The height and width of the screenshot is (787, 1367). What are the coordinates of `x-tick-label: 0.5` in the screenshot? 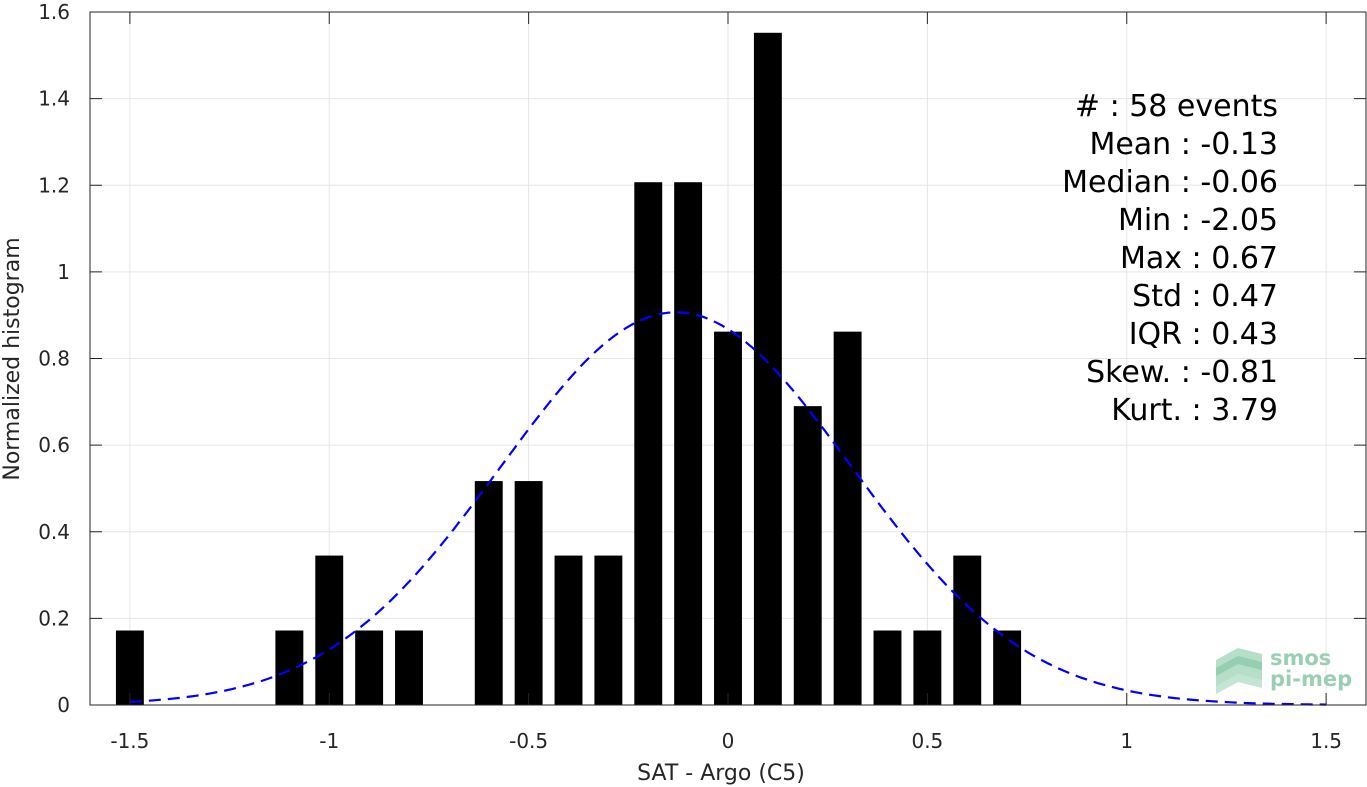 It's located at (927, 741).